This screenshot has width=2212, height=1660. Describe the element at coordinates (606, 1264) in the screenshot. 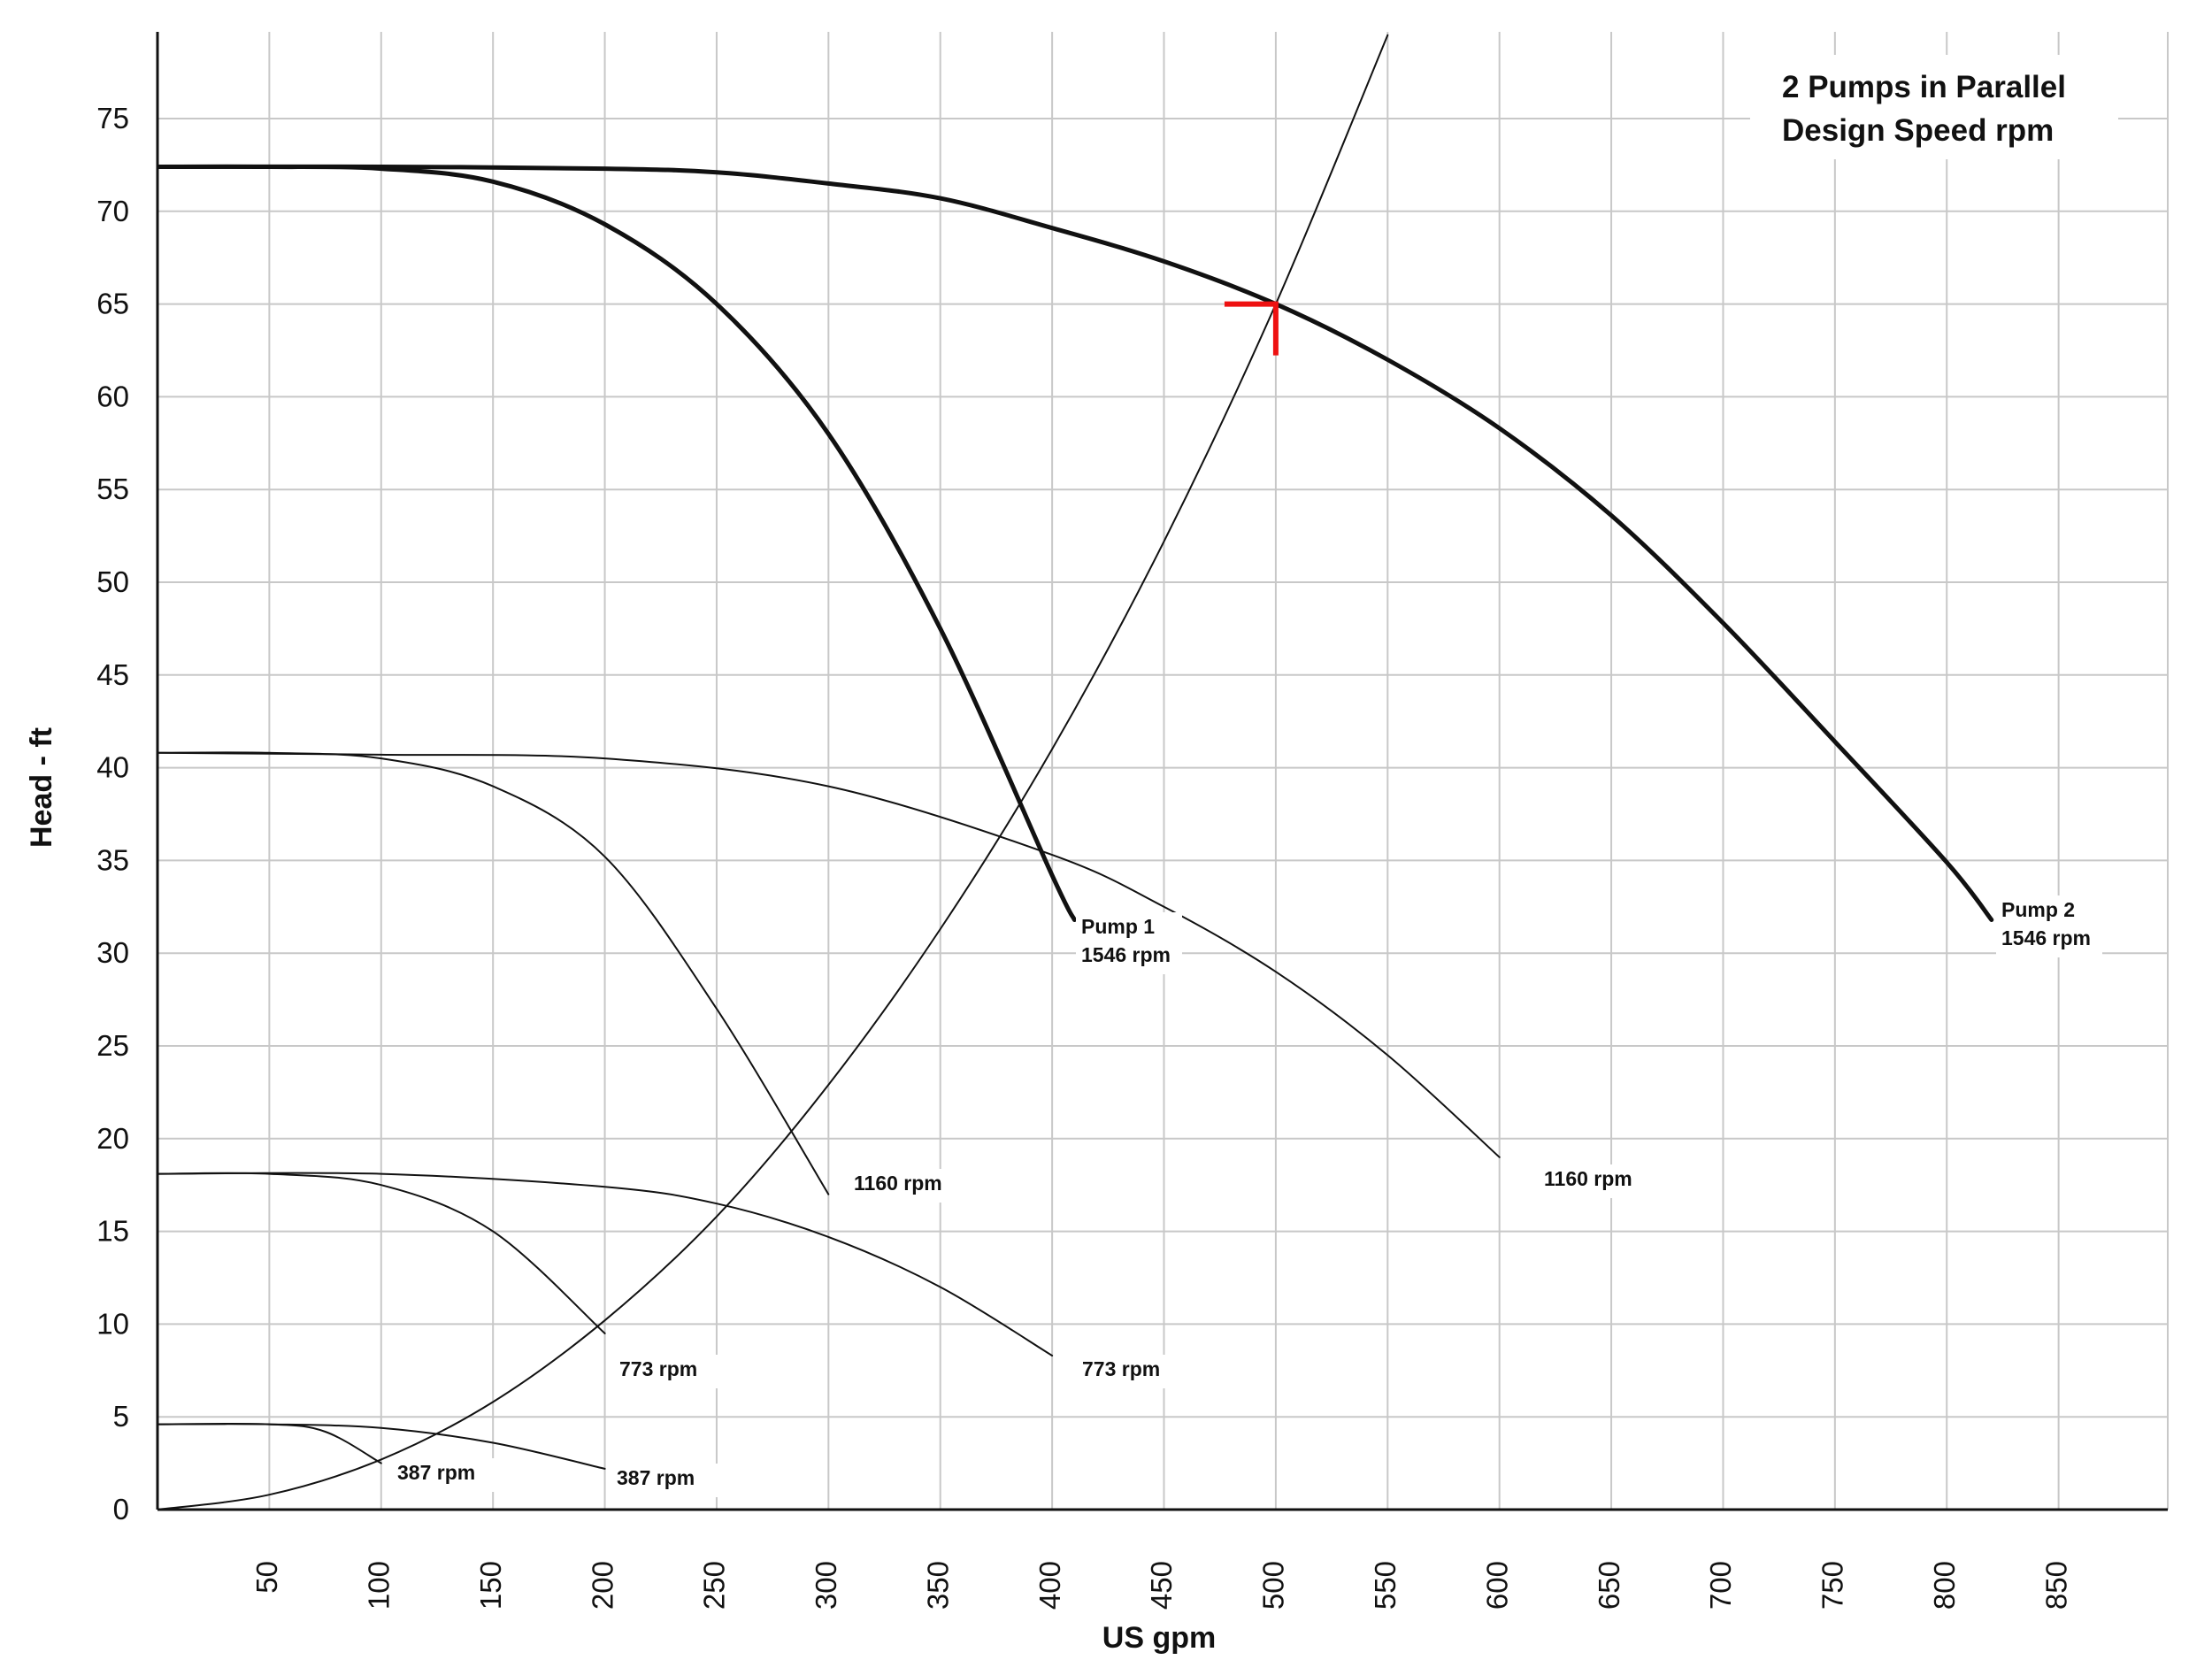

I see `series-5-curve` at that location.